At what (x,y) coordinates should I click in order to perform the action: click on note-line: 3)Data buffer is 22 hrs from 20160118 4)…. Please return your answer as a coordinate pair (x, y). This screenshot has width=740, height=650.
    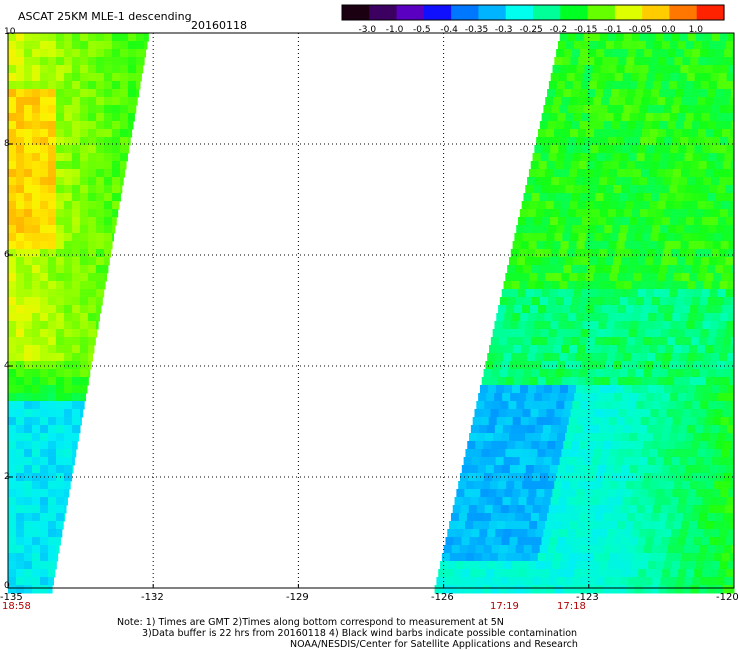
    Looking at the image, I should click on (360, 633).